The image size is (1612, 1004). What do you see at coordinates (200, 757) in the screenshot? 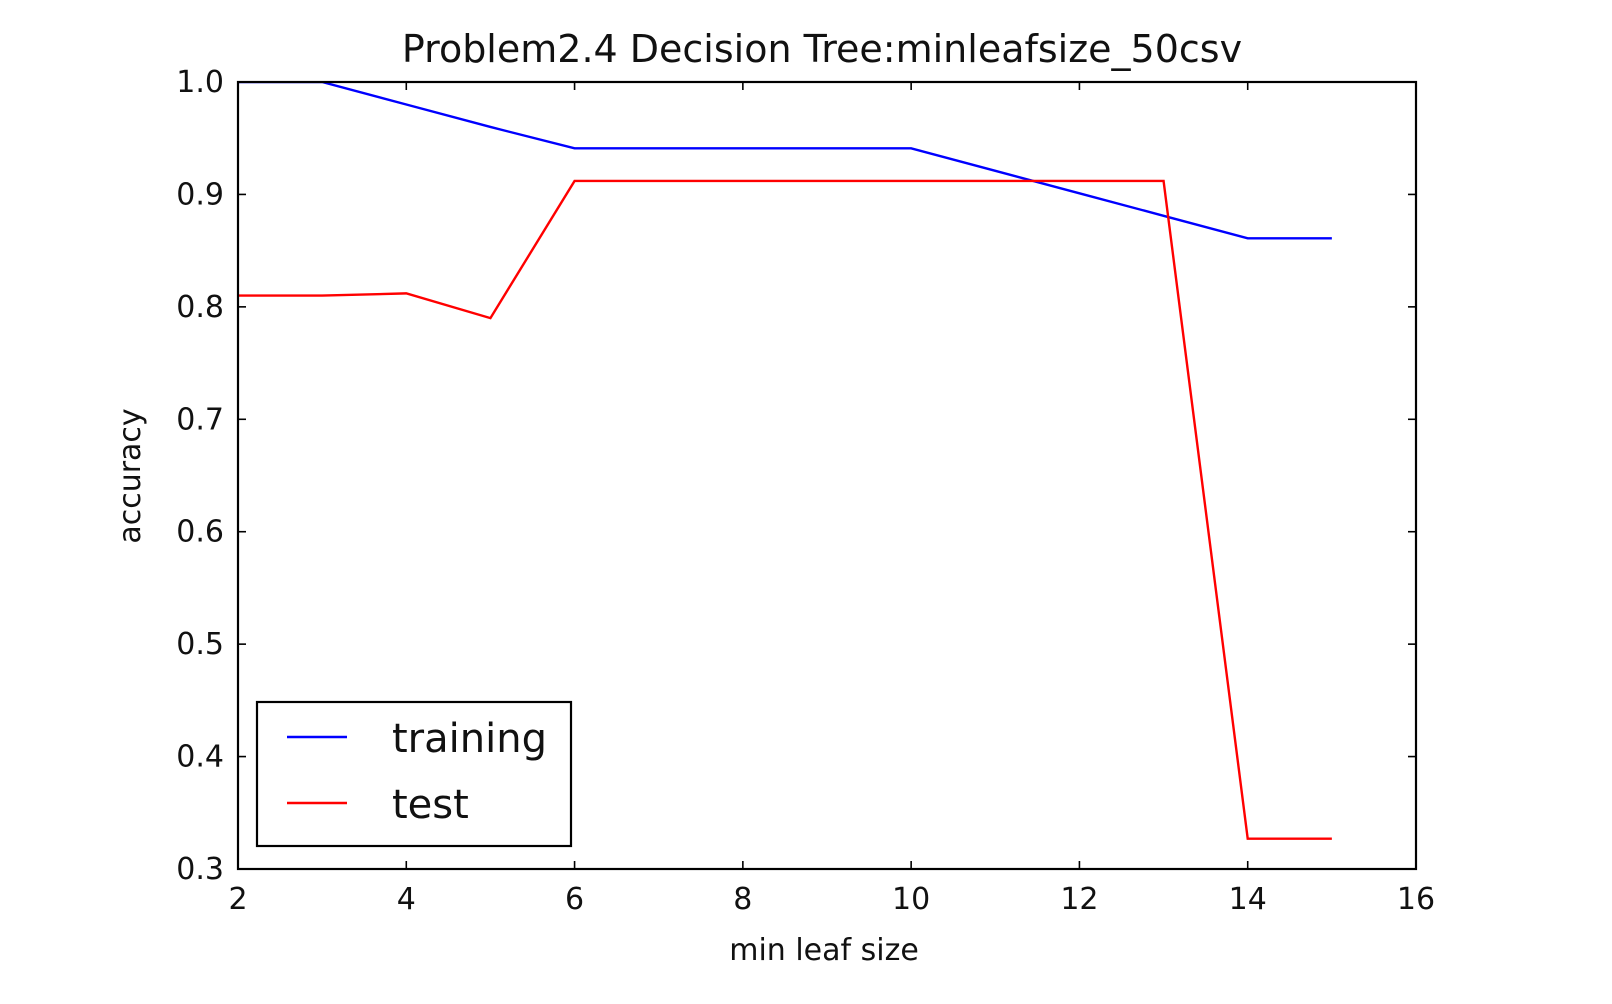
I see `y-tick-label: 0.4` at bounding box center [200, 757].